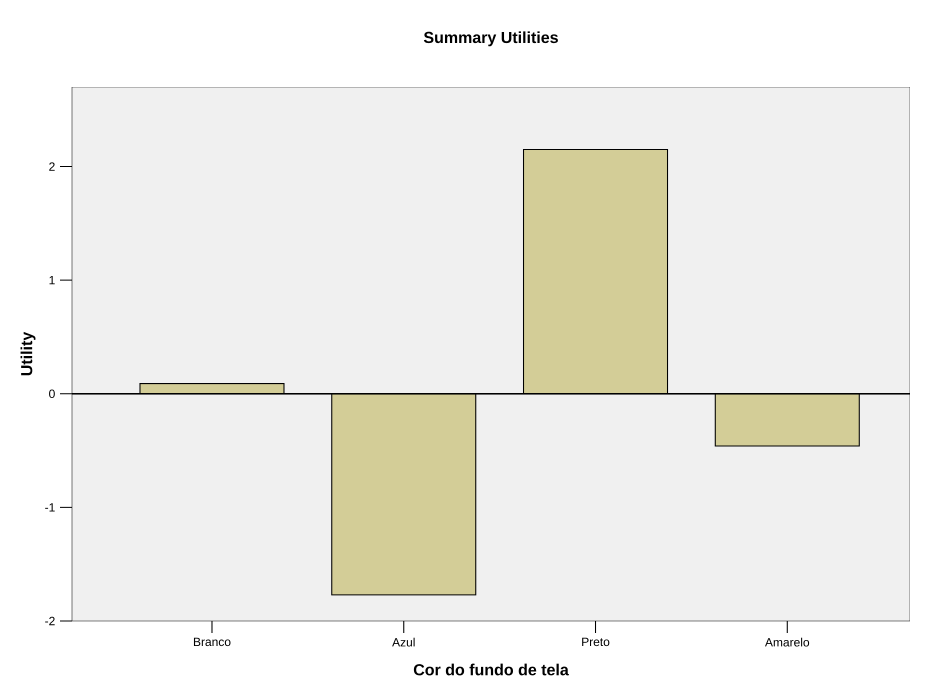 This screenshot has width=928, height=696. What do you see at coordinates (491, 670) in the screenshot?
I see `x-axis-title: Cor do fundo de tela` at bounding box center [491, 670].